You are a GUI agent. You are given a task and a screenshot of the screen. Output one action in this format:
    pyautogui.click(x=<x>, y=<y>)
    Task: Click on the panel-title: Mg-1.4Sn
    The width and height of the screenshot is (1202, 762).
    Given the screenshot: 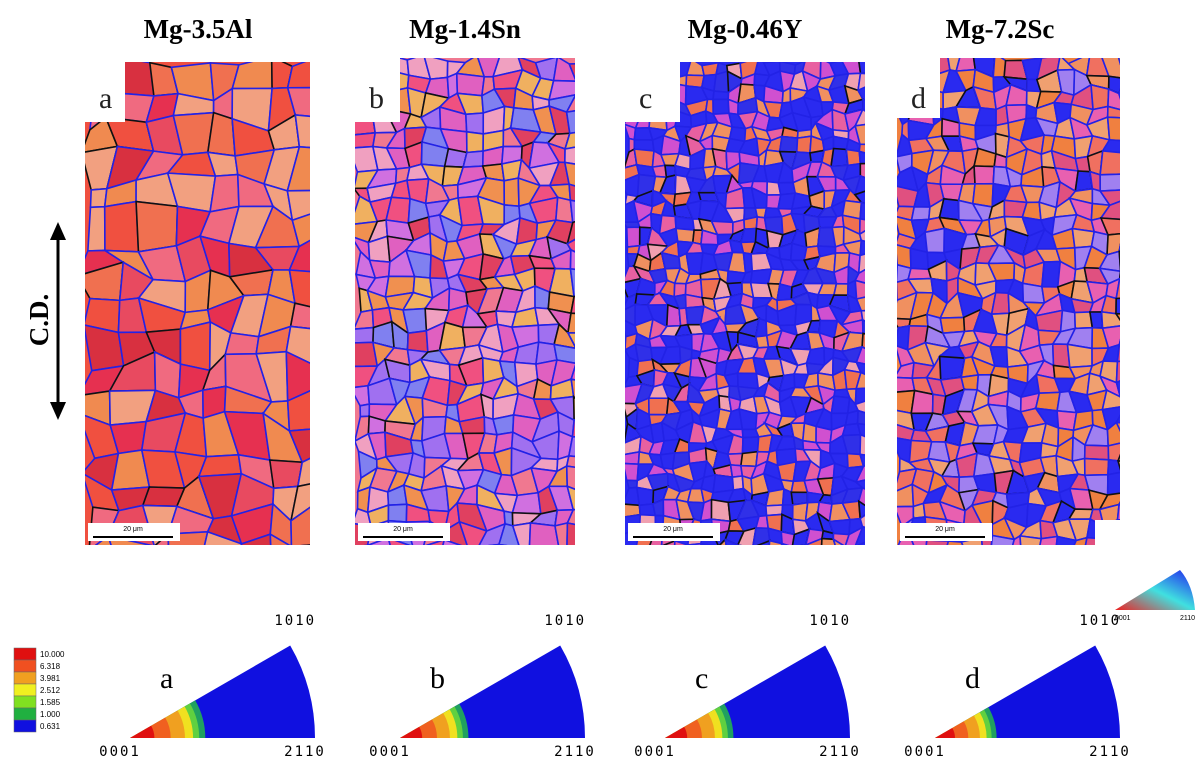 What is the action you would take?
    pyautogui.click(x=465, y=29)
    